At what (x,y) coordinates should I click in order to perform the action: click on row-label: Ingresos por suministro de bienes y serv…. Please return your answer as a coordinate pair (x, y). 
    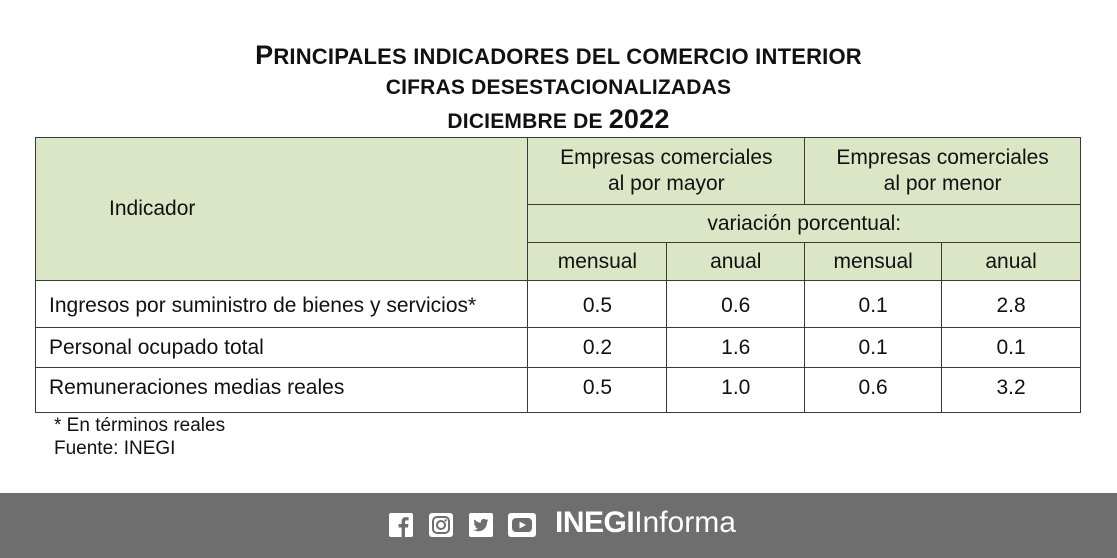
    Looking at the image, I should click on (281, 304).